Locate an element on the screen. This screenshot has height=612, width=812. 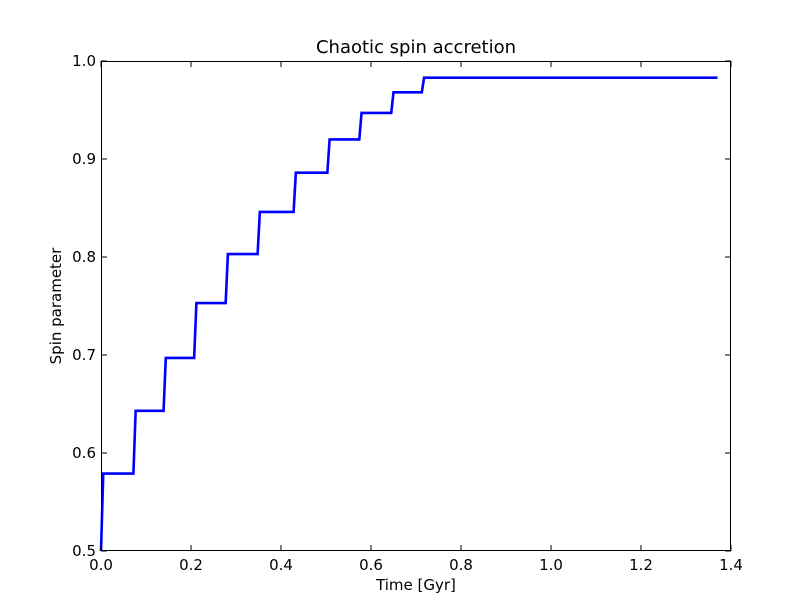
y-tick-label: 0.5 is located at coordinates (84, 551).